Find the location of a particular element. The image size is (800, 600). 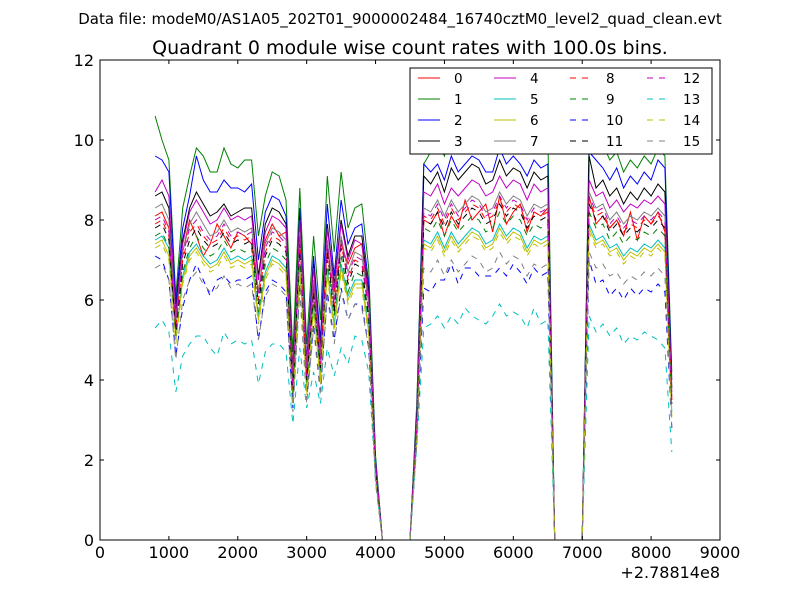

x-offset-label: +2.78814e8 is located at coordinates (670, 572).